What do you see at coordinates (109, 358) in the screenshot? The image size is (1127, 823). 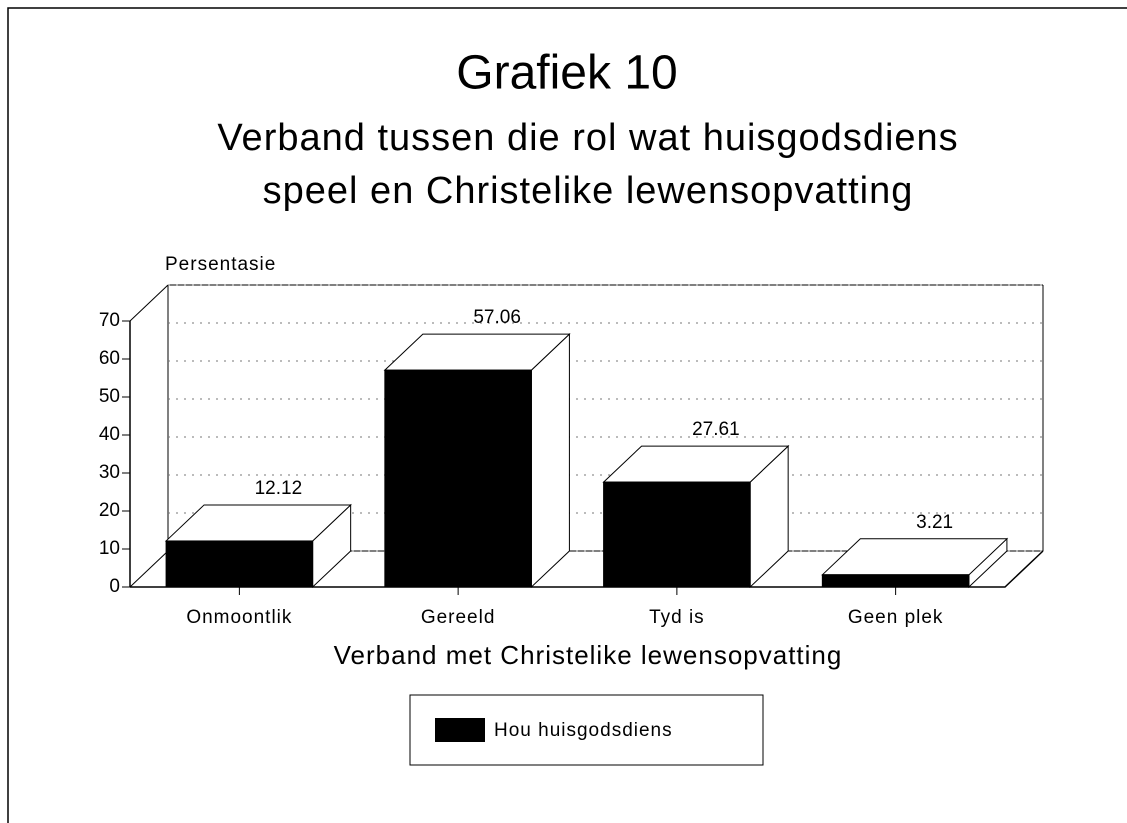 I see `y-tick-label: 60` at bounding box center [109, 358].